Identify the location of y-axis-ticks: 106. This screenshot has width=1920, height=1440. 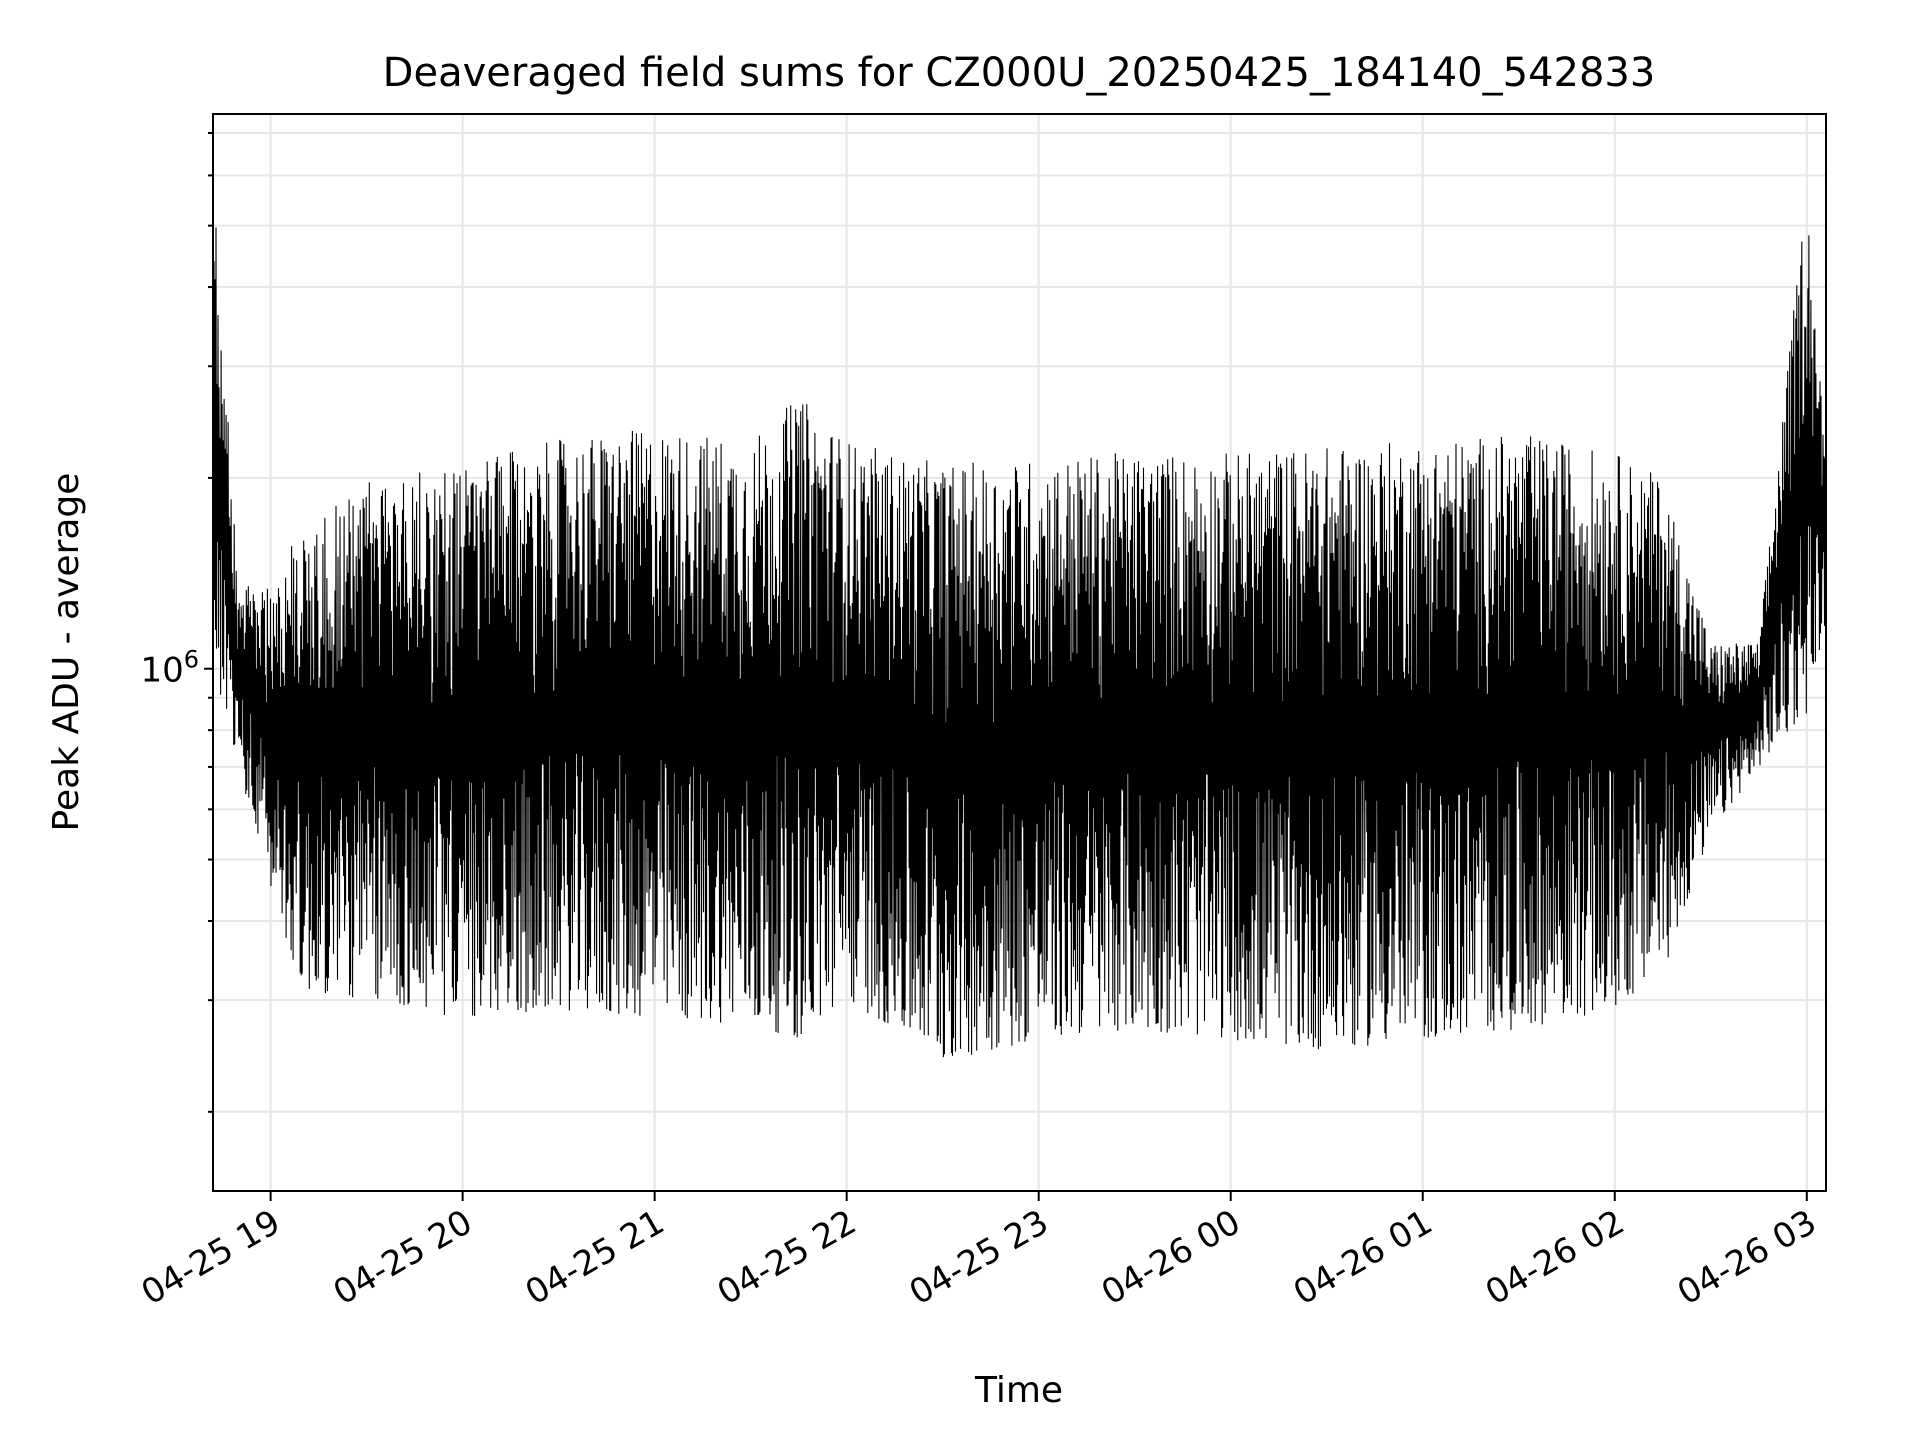
(176, 622).